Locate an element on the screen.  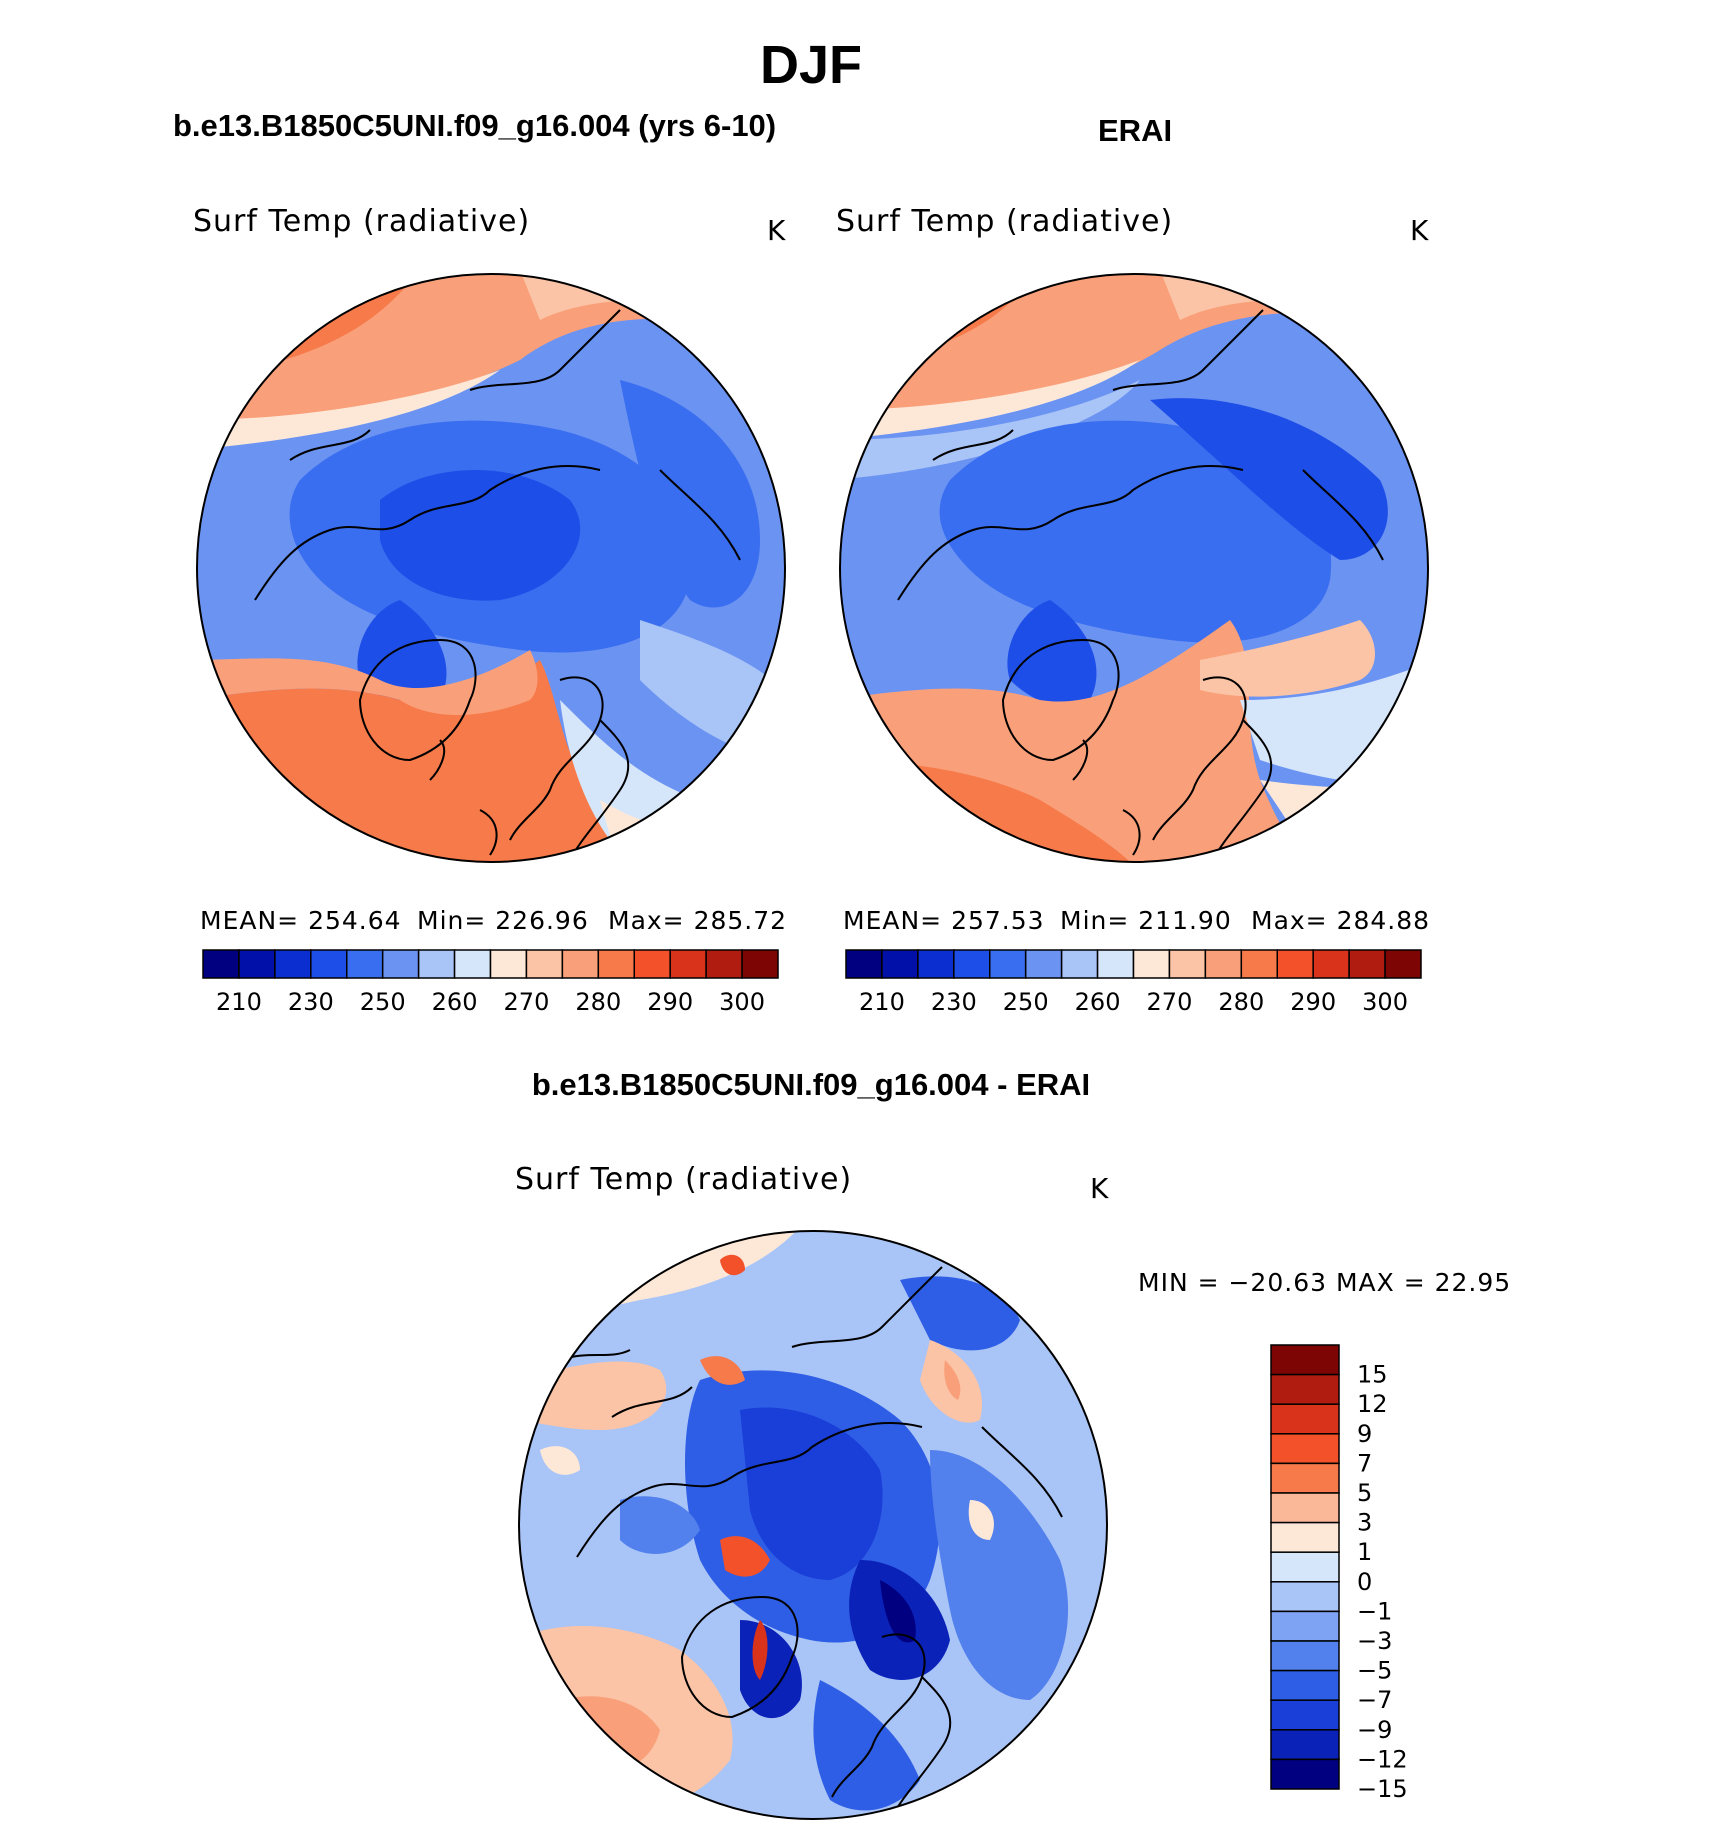
main-title: DJF is located at coordinates (810, 65).